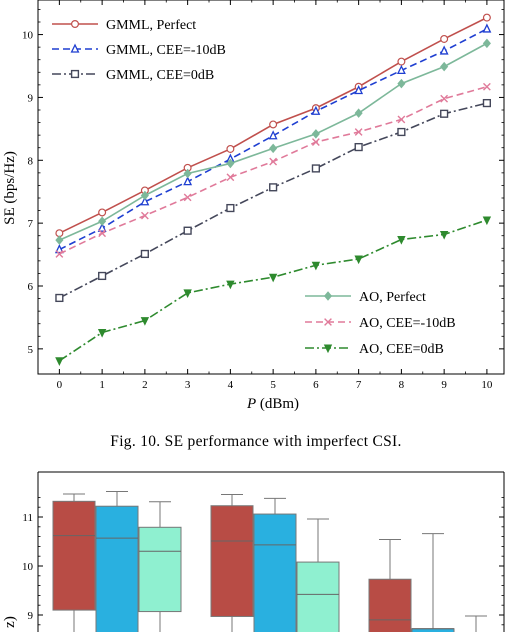 The width and height of the screenshot is (512, 632). Describe the element at coordinates (60, 385) in the screenshot. I see `x-tick-label: 0` at that location.